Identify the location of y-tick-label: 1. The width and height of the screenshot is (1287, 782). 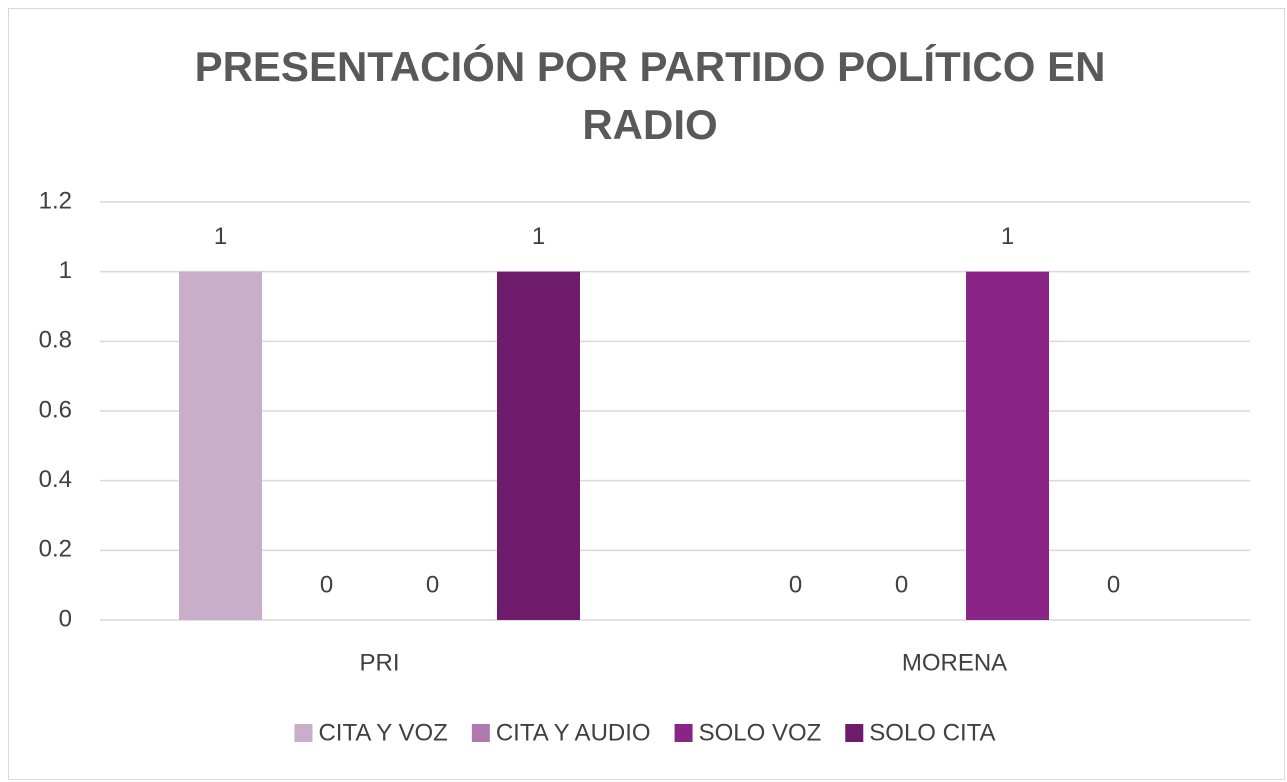
(65, 270).